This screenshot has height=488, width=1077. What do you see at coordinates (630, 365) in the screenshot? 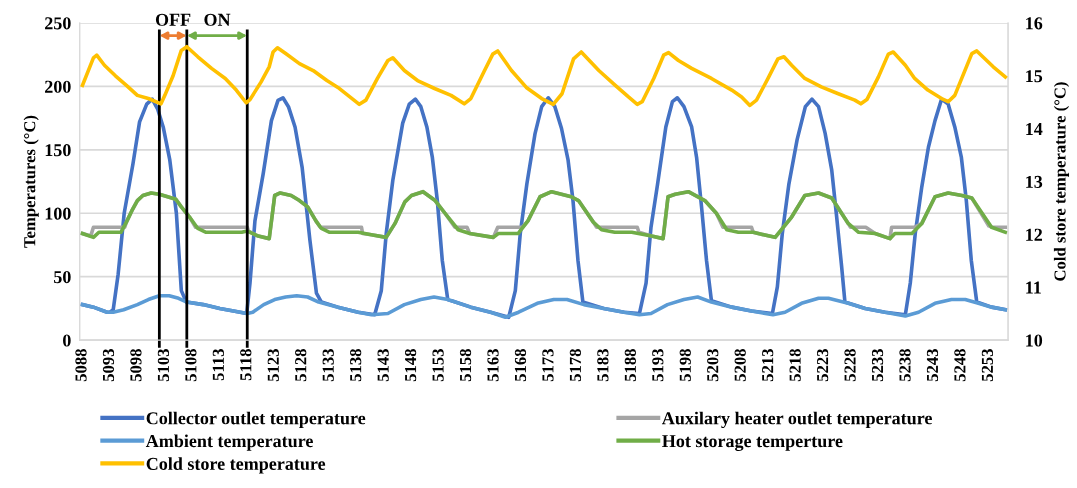
I see `x-tick-label: 5188` at bounding box center [630, 365].